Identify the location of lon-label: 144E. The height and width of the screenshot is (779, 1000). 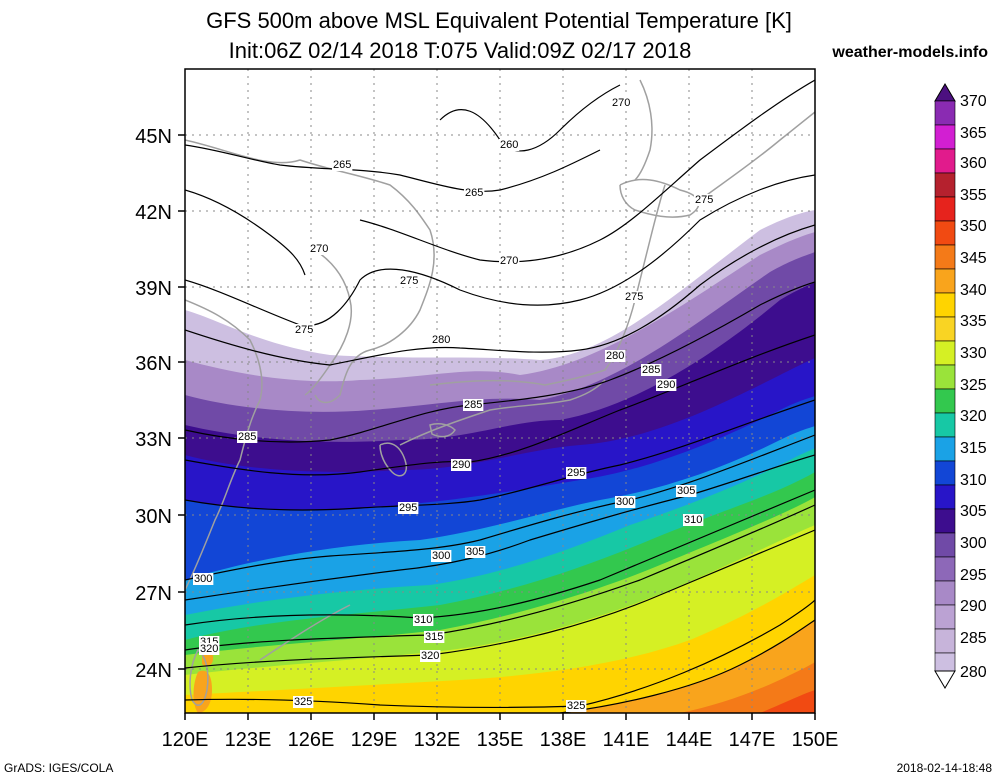
(689, 740).